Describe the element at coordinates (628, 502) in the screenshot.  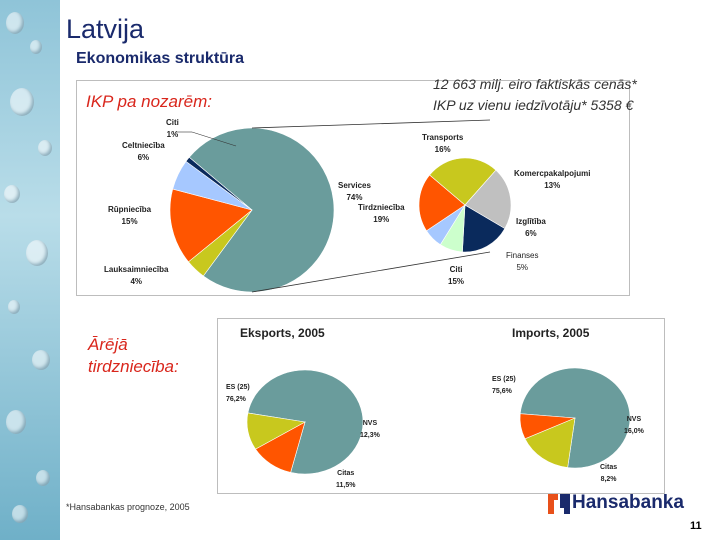
I see `logo-text: Hansabanka` at that location.